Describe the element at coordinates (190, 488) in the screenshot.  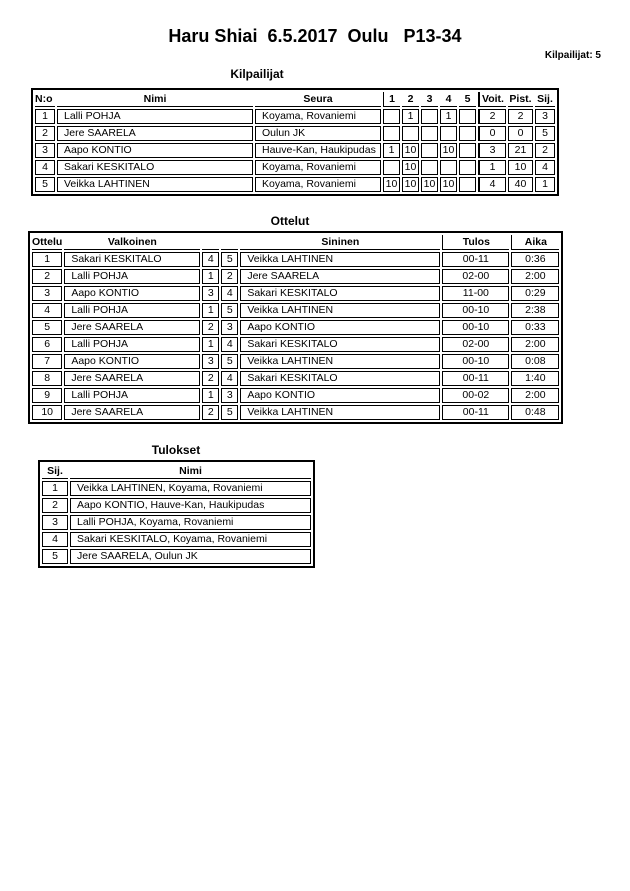
I see `result-name: Veikka LAHTINEN, Koyama, Rovaniemi` at that location.